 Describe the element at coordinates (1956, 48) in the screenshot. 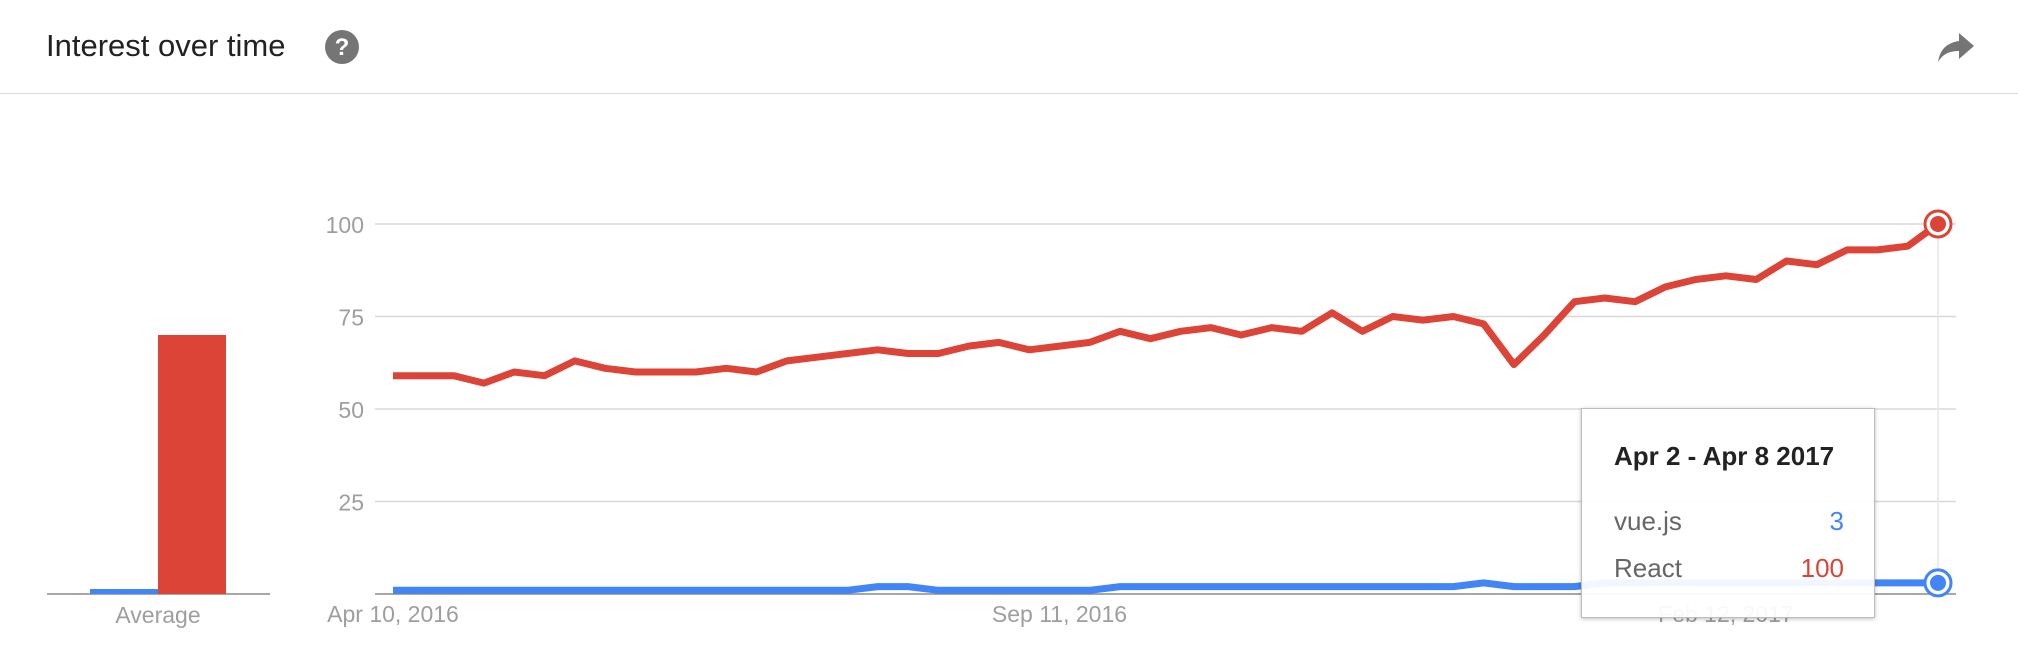

I see `share-arrow-icon` at that location.